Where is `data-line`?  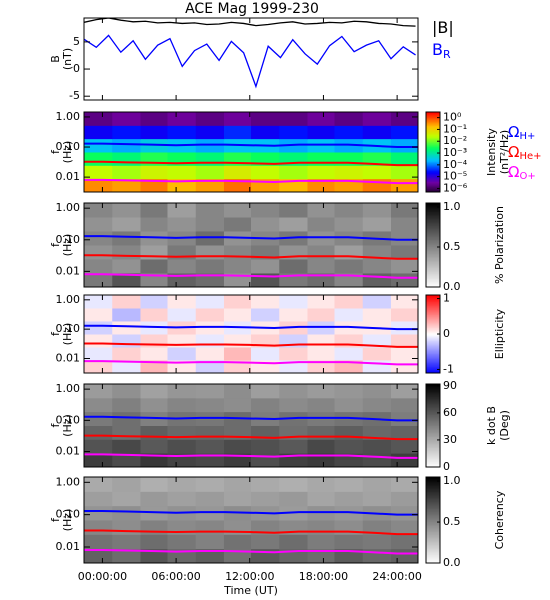
data-line is located at coordinates (250, 22).